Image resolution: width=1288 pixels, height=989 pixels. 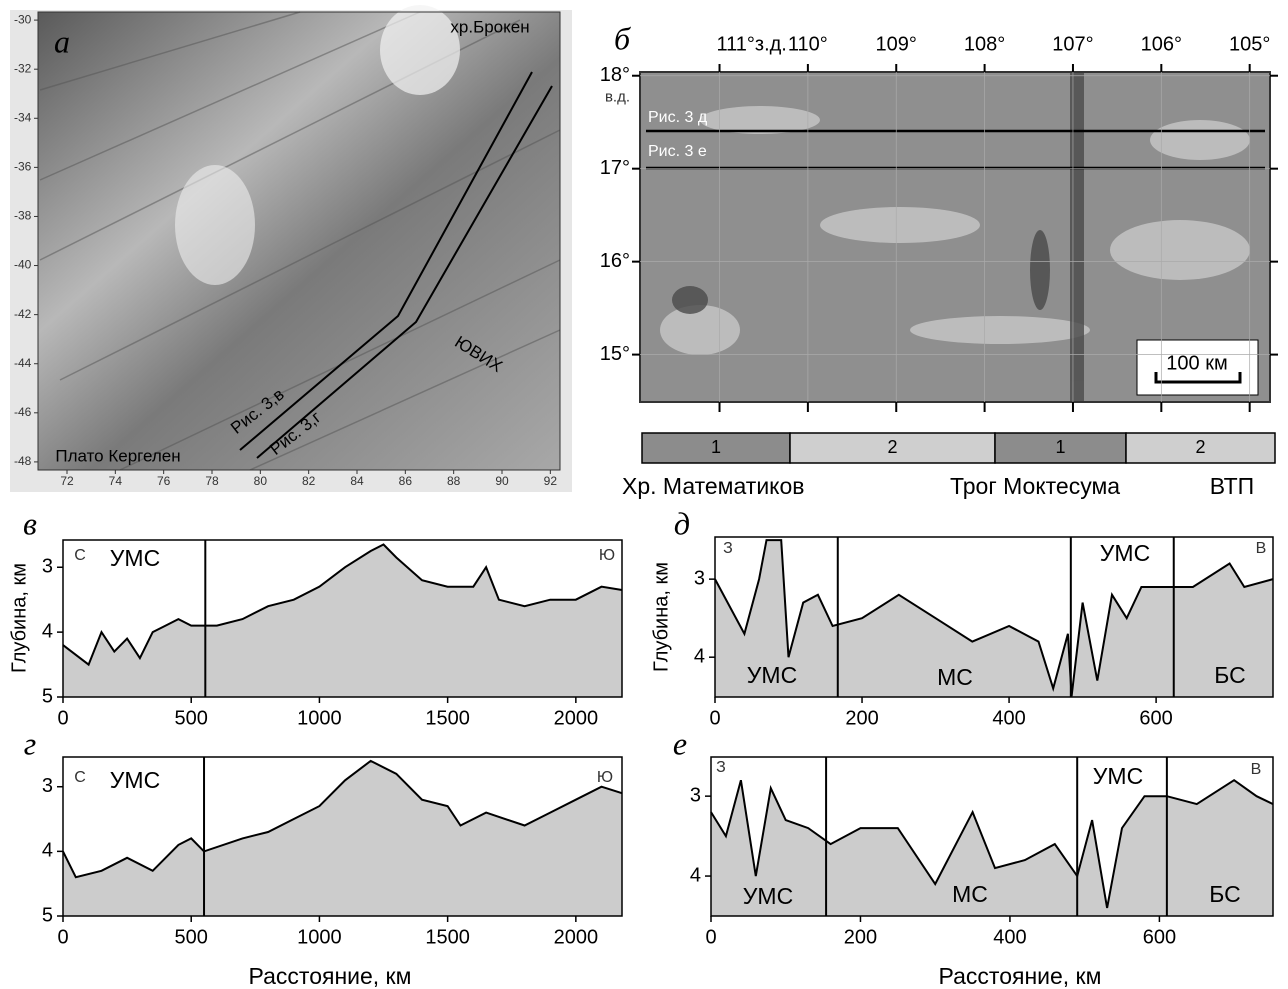 What do you see at coordinates (1256, 769) in the screenshot?
I see `annotation: В` at bounding box center [1256, 769].